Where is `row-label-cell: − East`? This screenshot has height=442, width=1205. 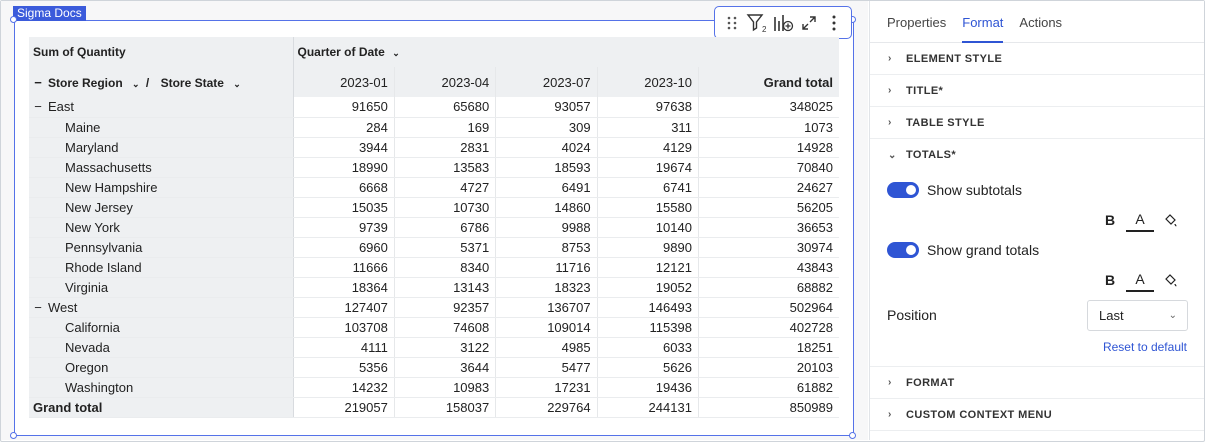
row-label-cell: − East is located at coordinates (161, 107).